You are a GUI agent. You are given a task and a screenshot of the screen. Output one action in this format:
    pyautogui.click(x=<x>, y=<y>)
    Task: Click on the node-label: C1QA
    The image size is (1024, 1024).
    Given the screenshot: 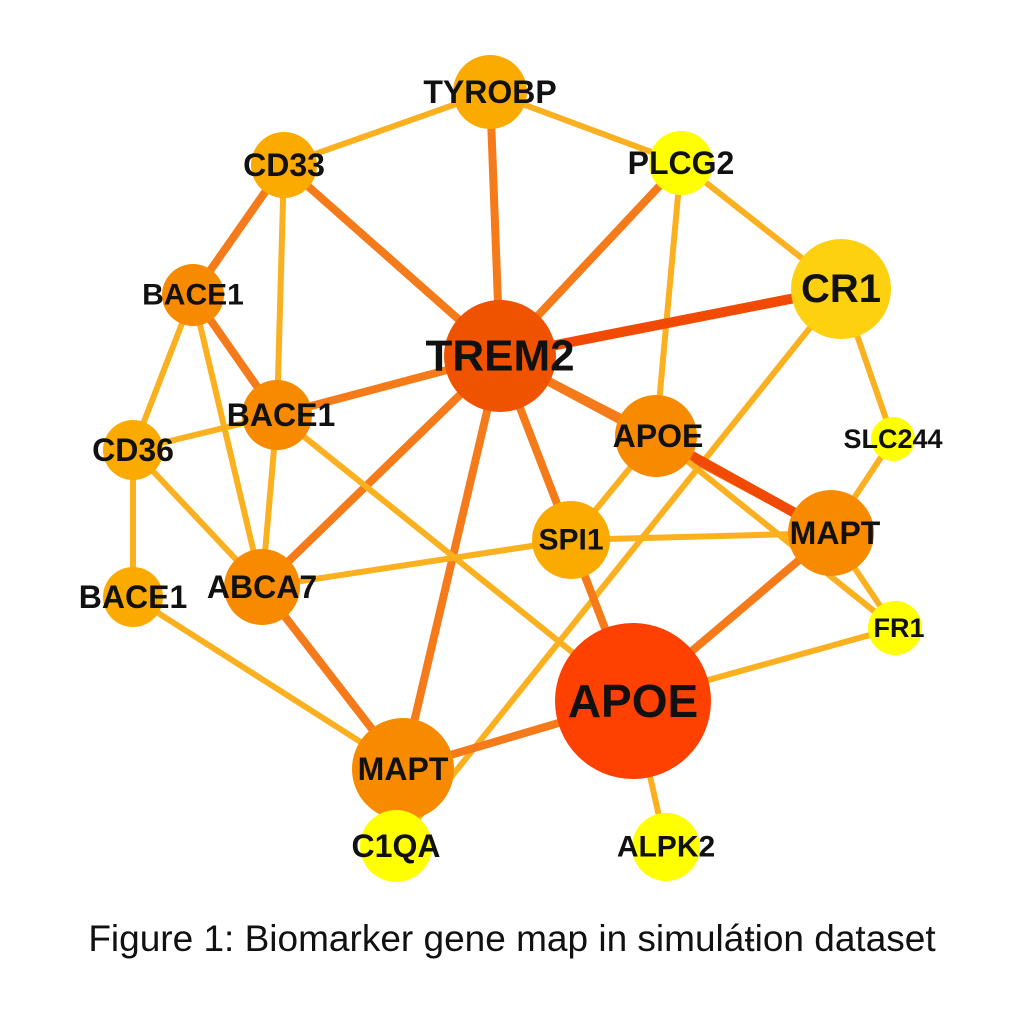 What is the action you would take?
    pyautogui.click(x=396, y=846)
    